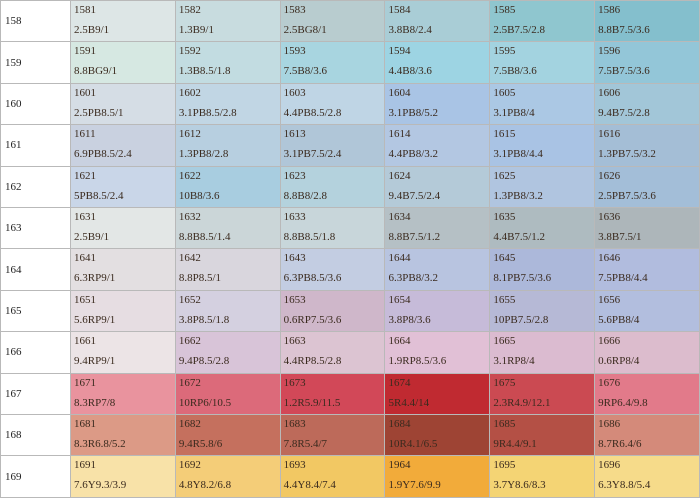 The height and width of the screenshot is (498, 700). Describe the element at coordinates (227, 476) in the screenshot. I see `color-cell: 1692 4.8Y8.2/6.8` at that location.